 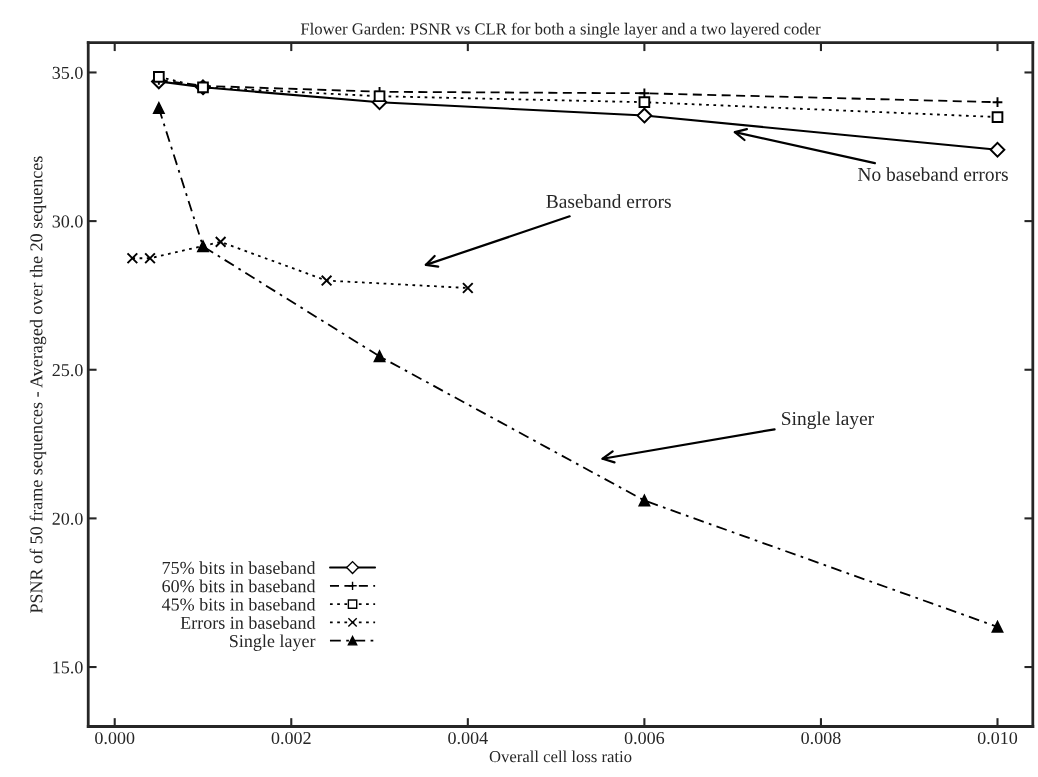 I want to click on y-tick-label: 20.0, so click(x=67, y=518).